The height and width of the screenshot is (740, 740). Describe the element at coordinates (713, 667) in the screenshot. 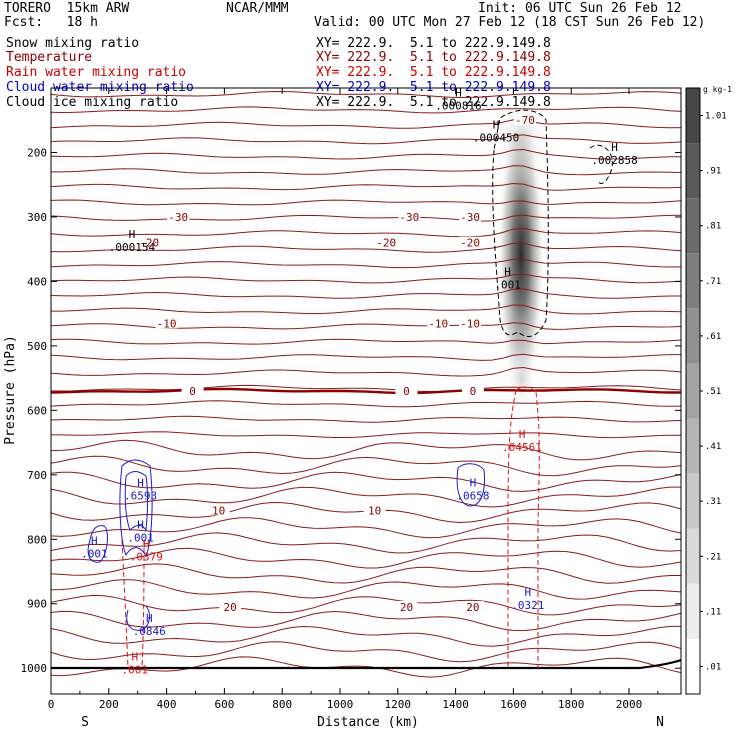

I see `colorbar-label: .01` at that location.